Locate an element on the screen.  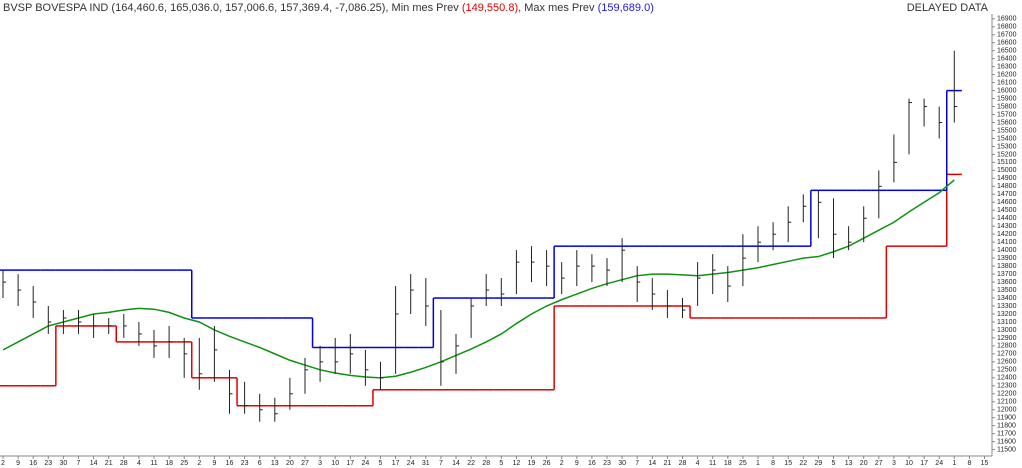
x-tick-label: 8 is located at coordinates (969, 463).